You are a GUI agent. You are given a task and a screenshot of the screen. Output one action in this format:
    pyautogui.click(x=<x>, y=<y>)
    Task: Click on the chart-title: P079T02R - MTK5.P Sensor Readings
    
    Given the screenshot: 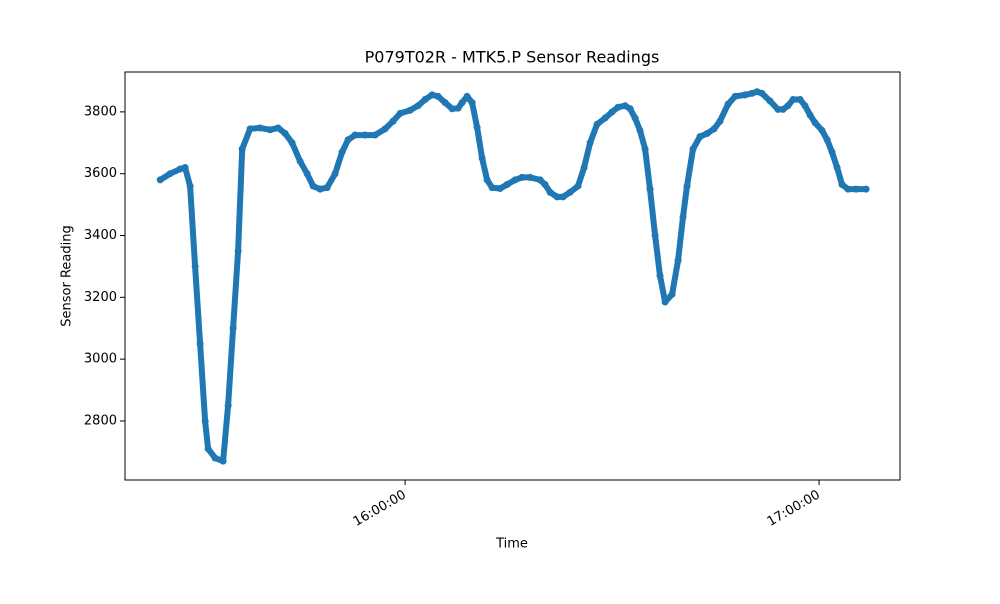 What is the action you would take?
    pyautogui.click(x=512, y=57)
    